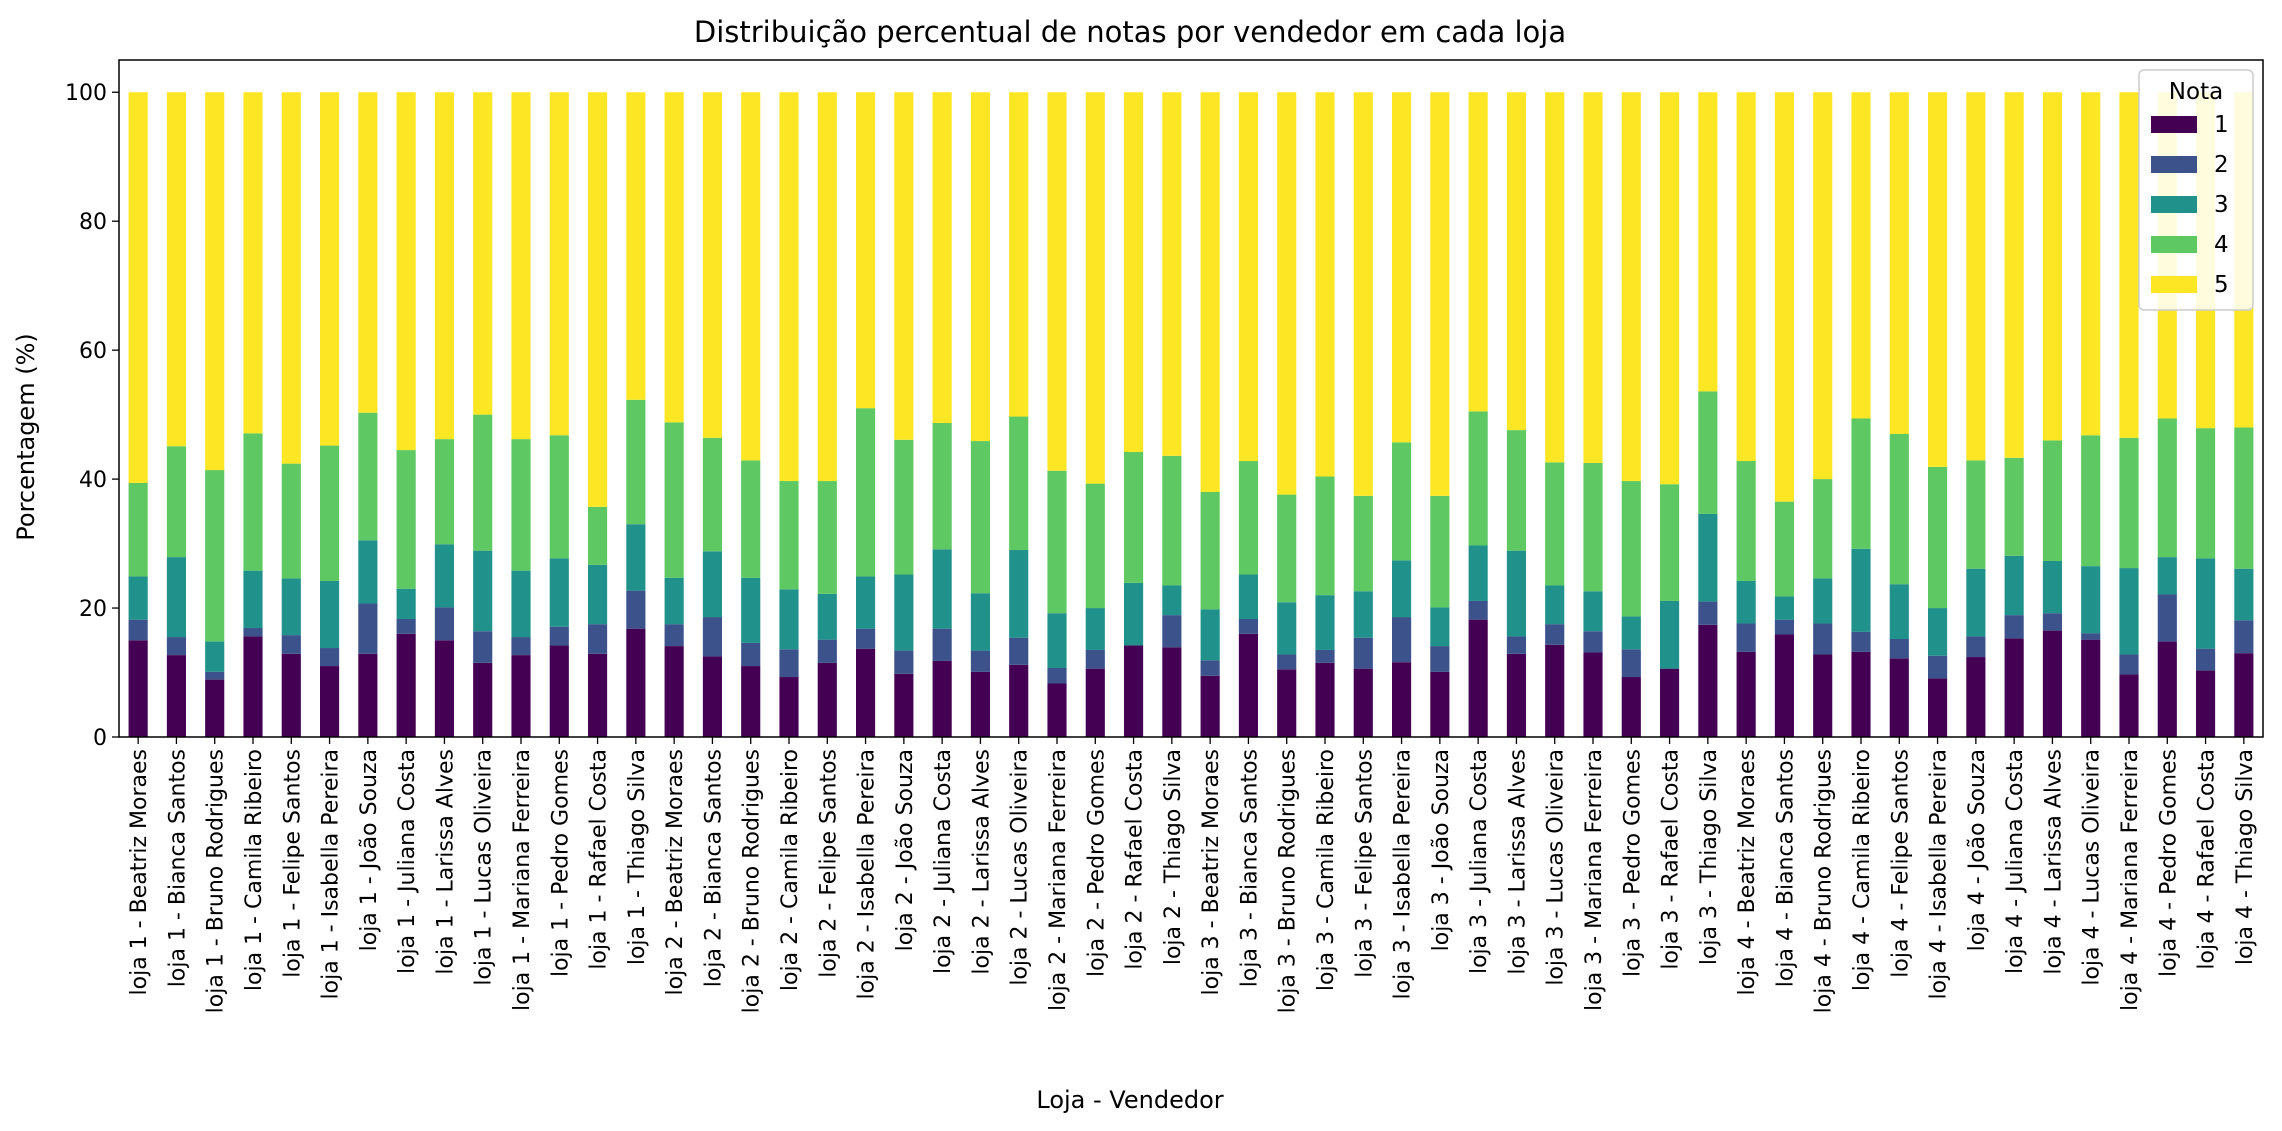 This screenshot has width=2282, height=1131. Describe the element at coordinates (752, 881) in the screenshot. I see `x-tick-label: loja 2 - Bruno Rodrigues` at that location.